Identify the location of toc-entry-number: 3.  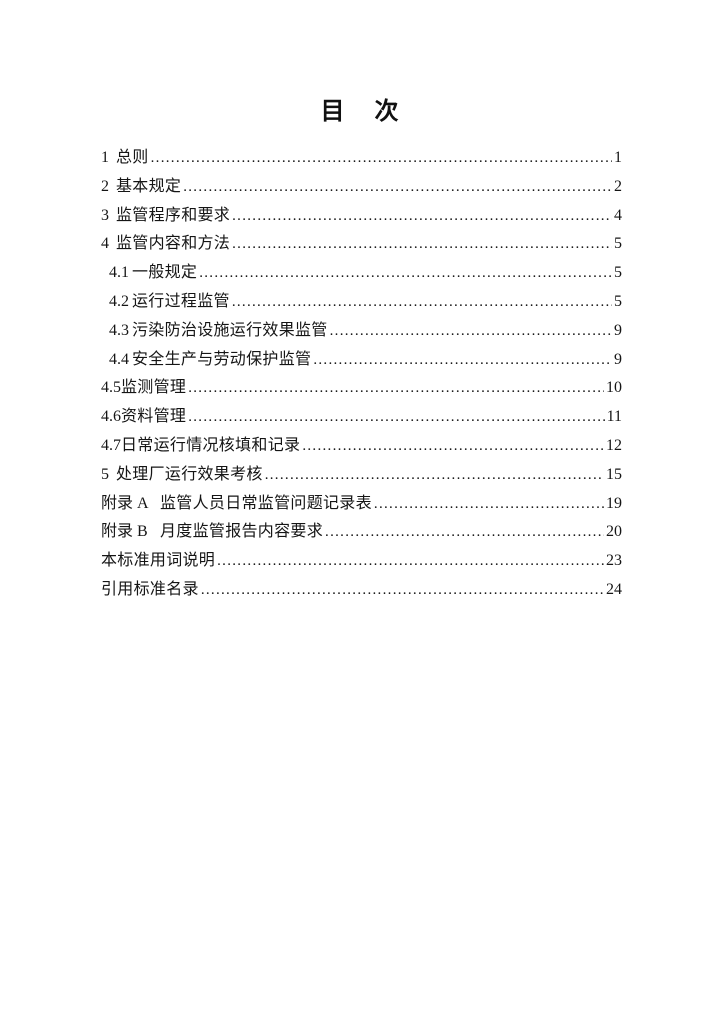
(105, 215).